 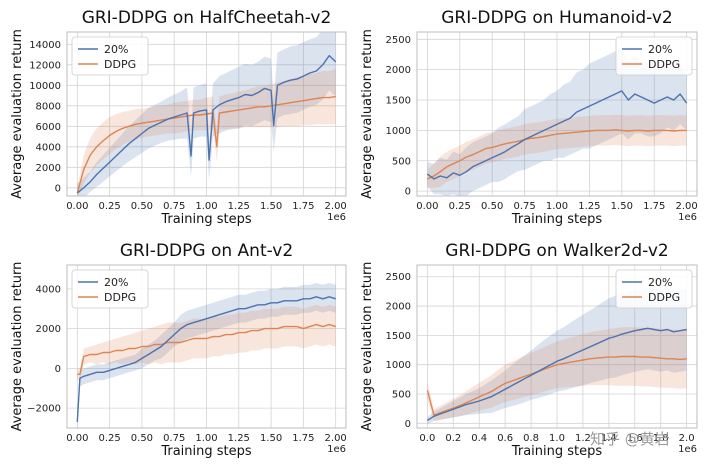 What do you see at coordinates (44, 409) in the screenshot?
I see `y-tick-label: −2000` at bounding box center [44, 409].